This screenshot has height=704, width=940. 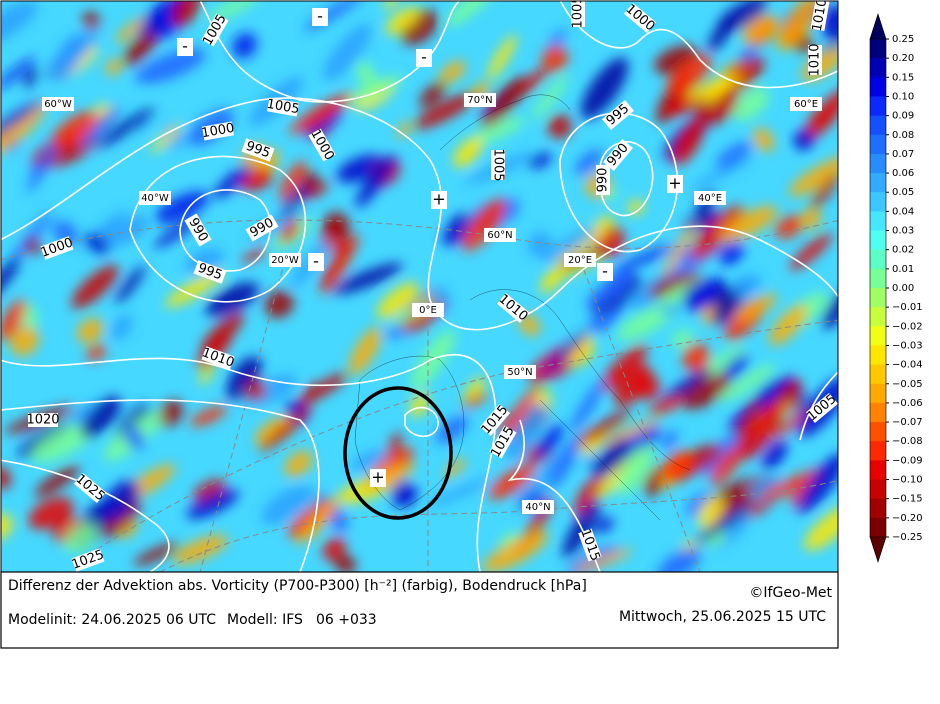 What do you see at coordinates (377, 477) in the screenshot?
I see `marker: +` at bounding box center [377, 477].